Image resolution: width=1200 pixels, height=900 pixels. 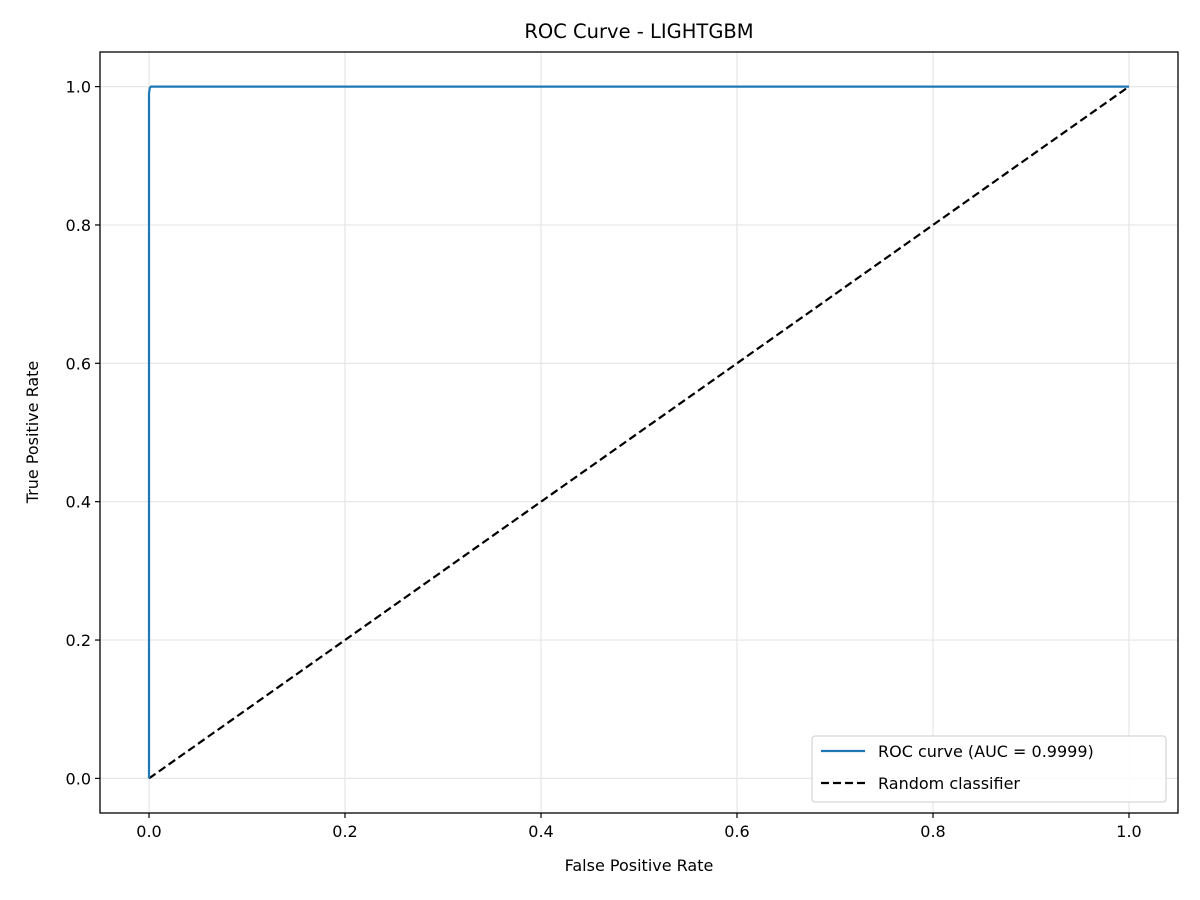 What do you see at coordinates (986, 751) in the screenshot?
I see `legend-label-roc-curve: ROC curve (AUC = 0.9999)` at bounding box center [986, 751].